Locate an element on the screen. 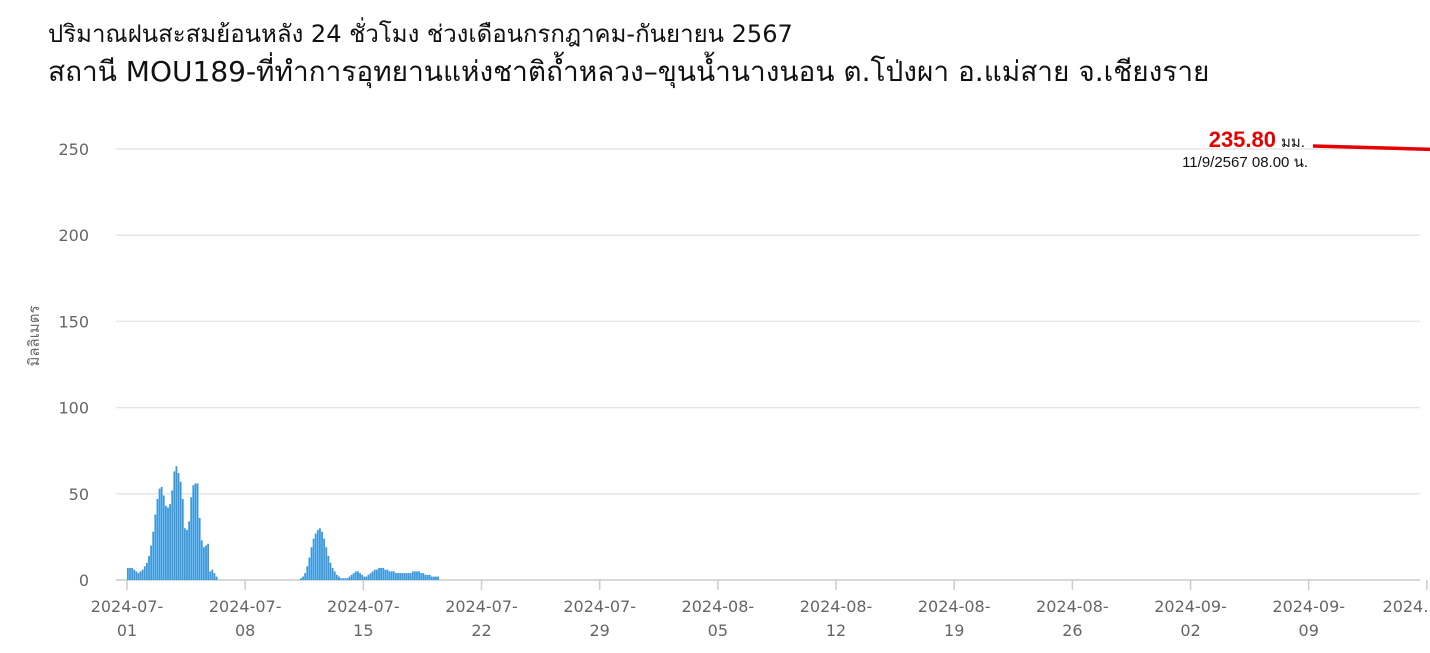  peak-unit: มม. is located at coordinates (1293, 142).